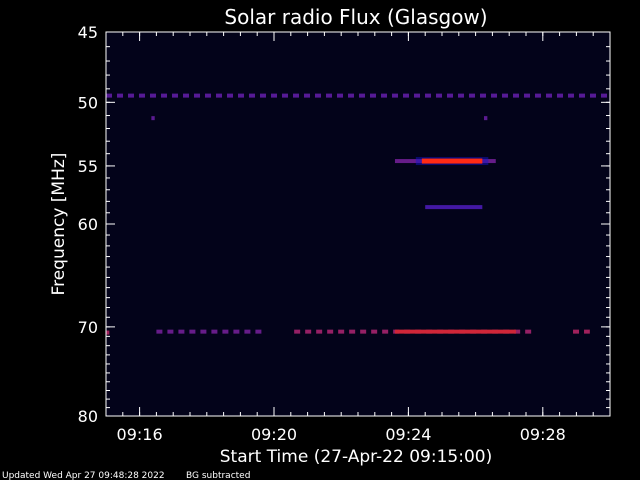  I want to click on feature-band-49.5-seg-5, so click(164, 95).